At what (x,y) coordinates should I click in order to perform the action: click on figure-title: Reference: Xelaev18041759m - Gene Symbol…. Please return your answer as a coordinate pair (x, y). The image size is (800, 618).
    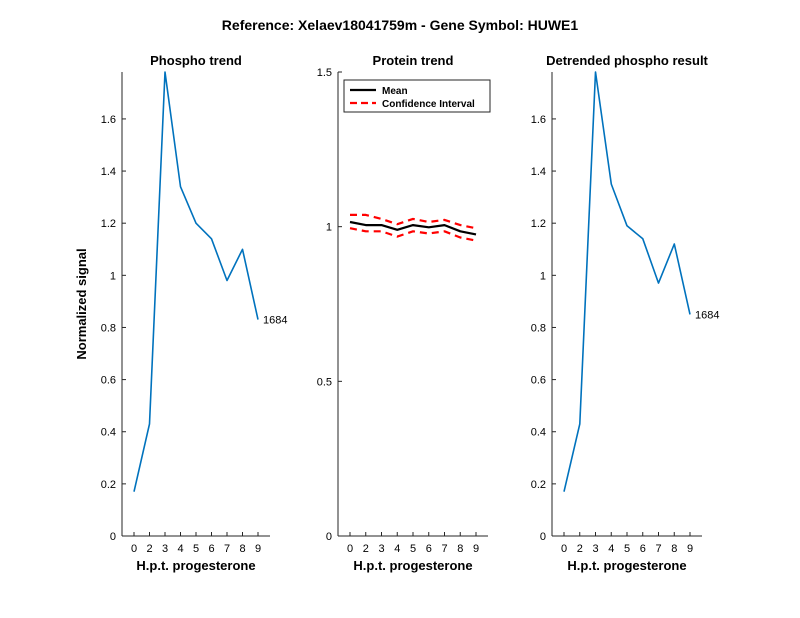
    Looking at the image, I should click on (400, 25).